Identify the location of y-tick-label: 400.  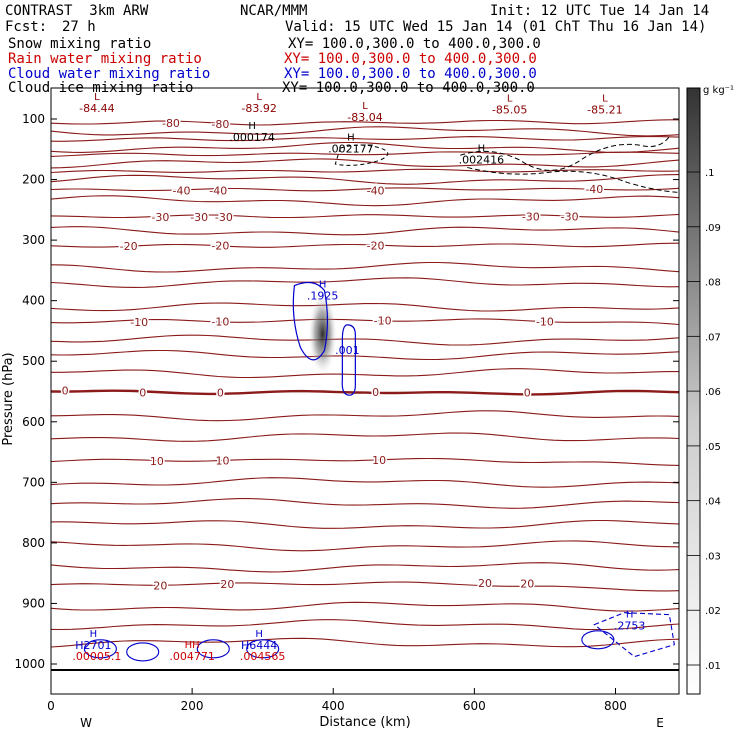
(33, 301).